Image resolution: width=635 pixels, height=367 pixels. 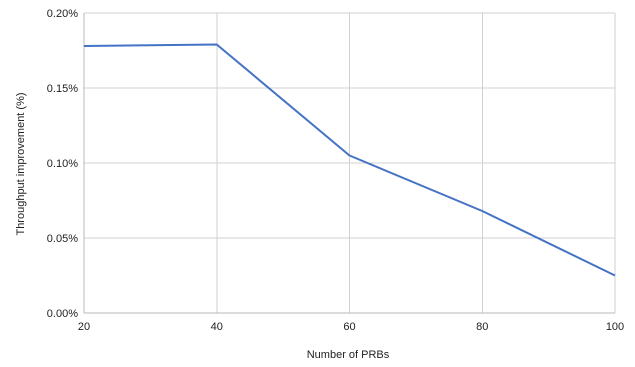 I want to click on y-axis-title: Throughput improvement (%), so click(x=21, y=163).